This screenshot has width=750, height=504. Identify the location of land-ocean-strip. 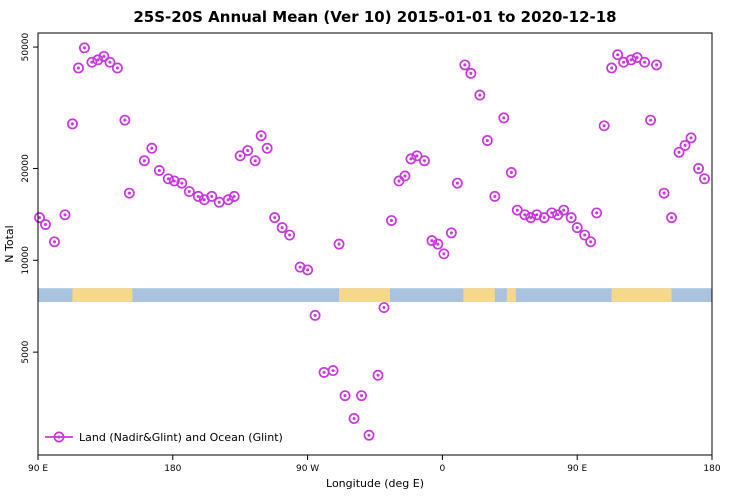
(375, 295).